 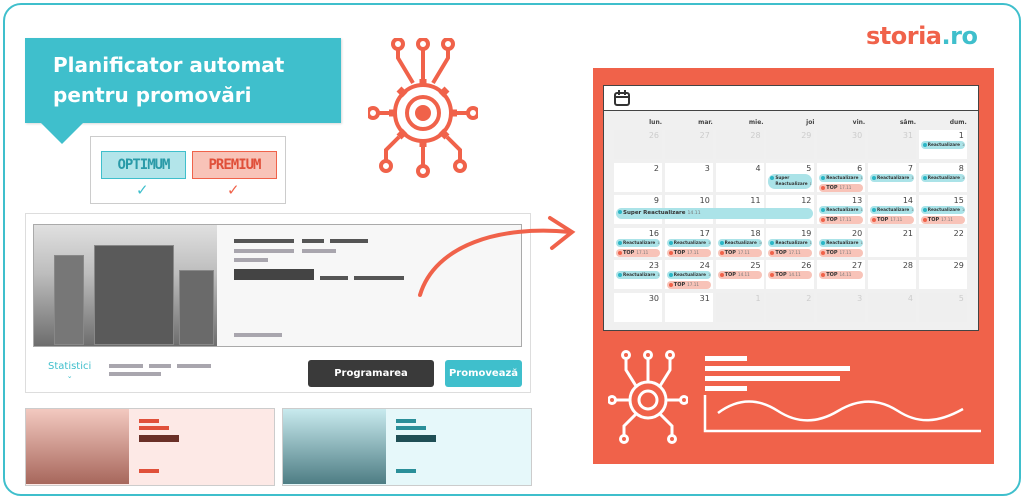 I want to click on calendar-day: 17Reactualizare14.11TOP17.11, so click(x=688, y=242).